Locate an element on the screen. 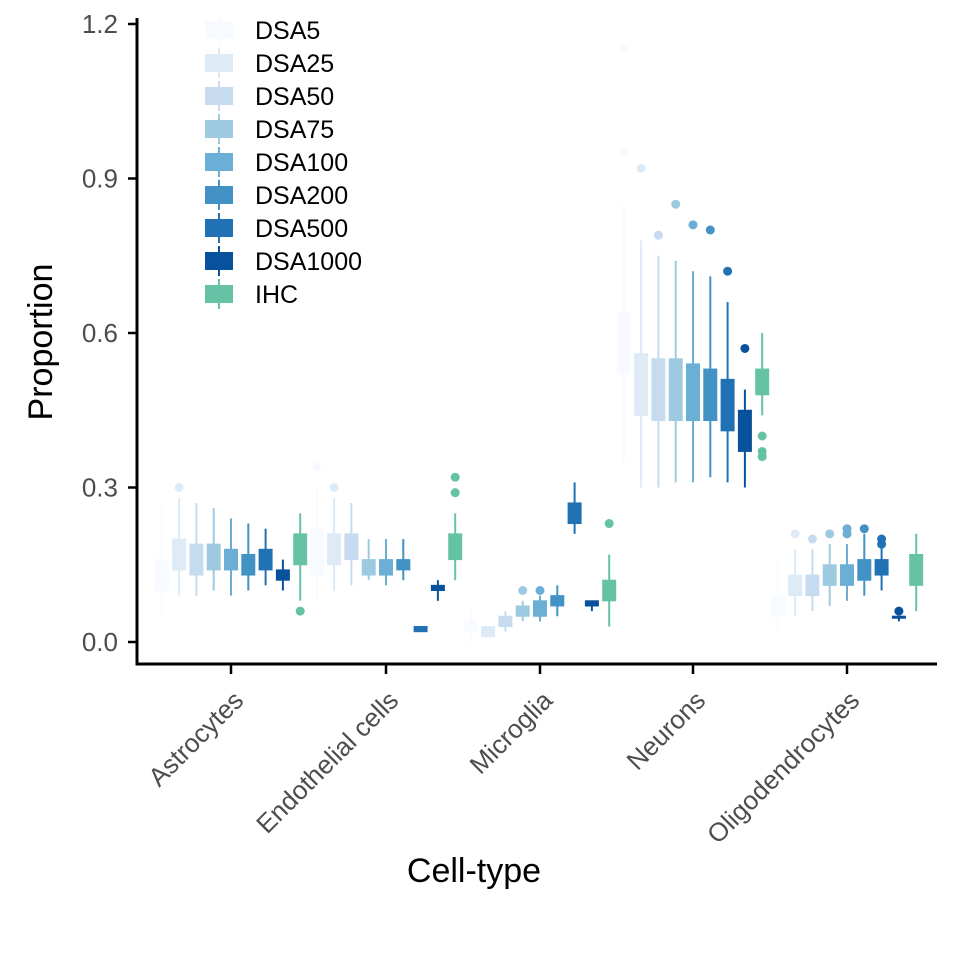 This screenshot has height=960, width=960. box-DSA75-Endothelial cells is located at coordinates (368, 560).